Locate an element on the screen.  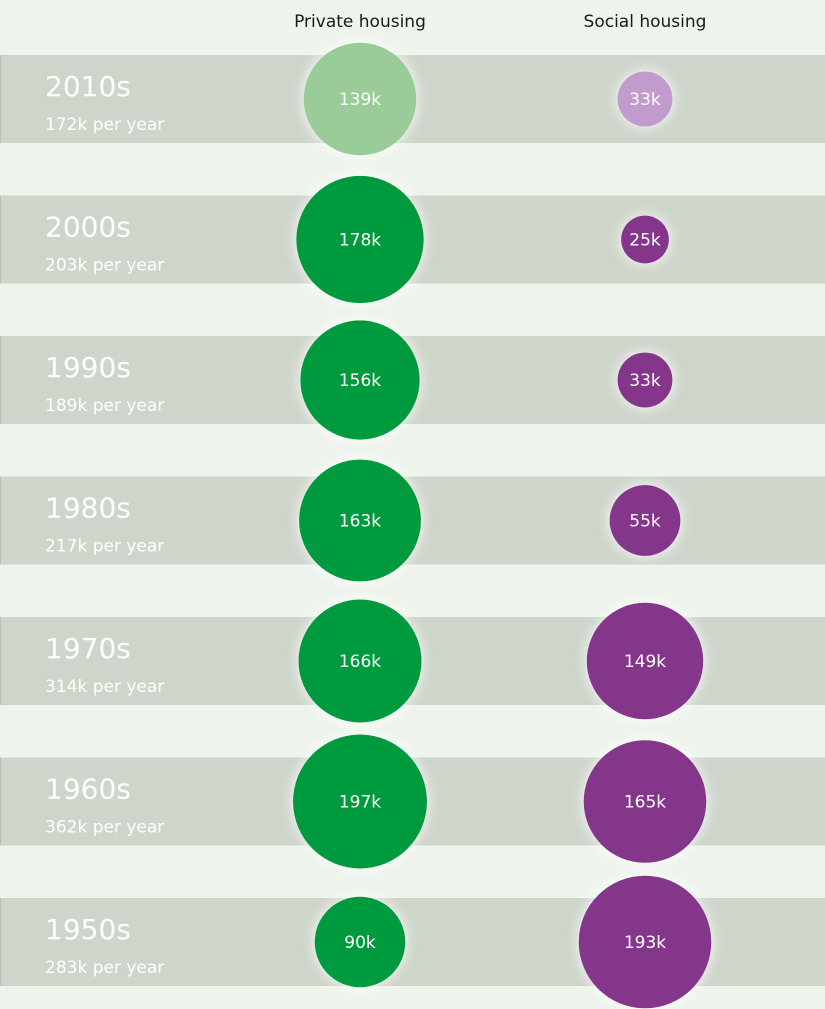
value-label: 149k is located at coordinates (645, 662).